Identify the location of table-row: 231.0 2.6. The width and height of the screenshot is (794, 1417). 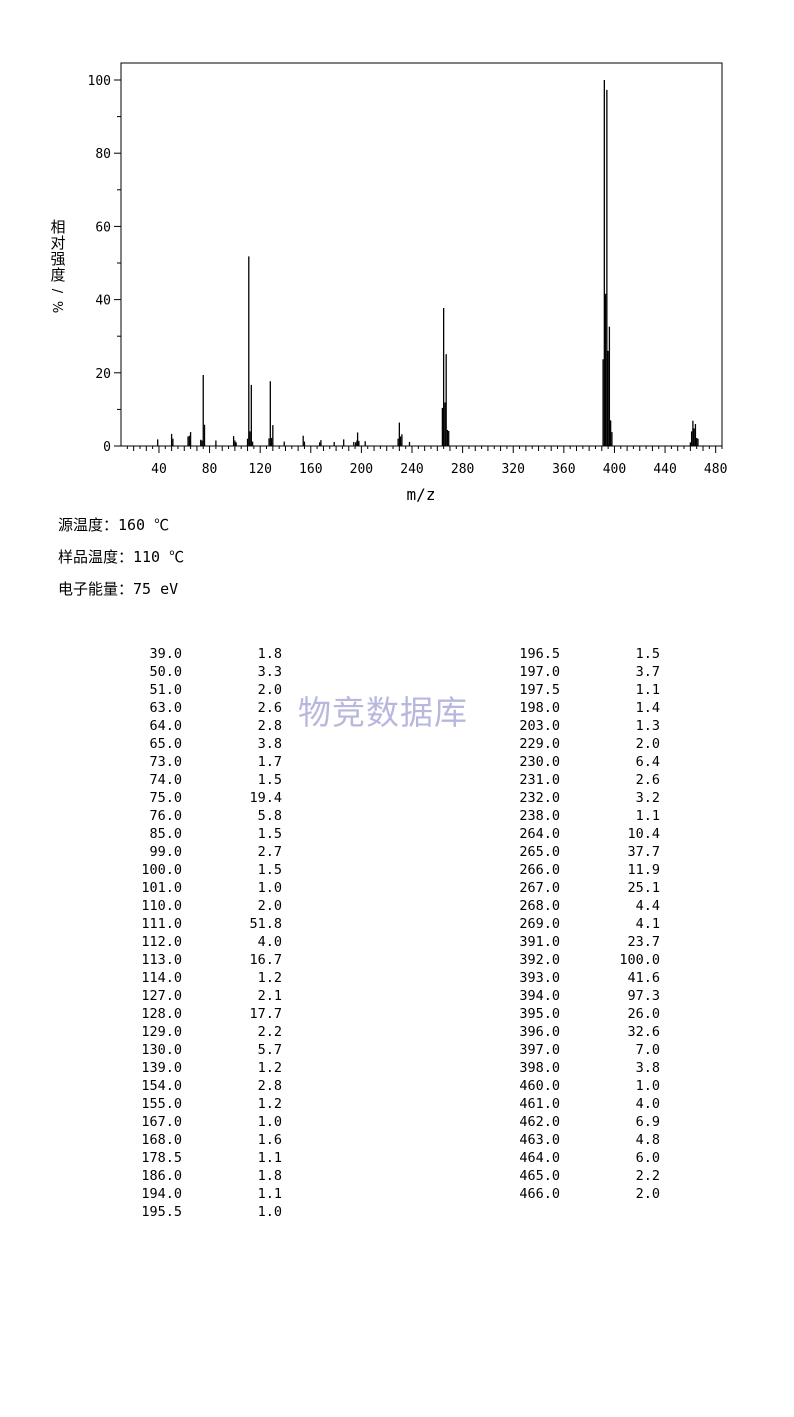
(397, 780).